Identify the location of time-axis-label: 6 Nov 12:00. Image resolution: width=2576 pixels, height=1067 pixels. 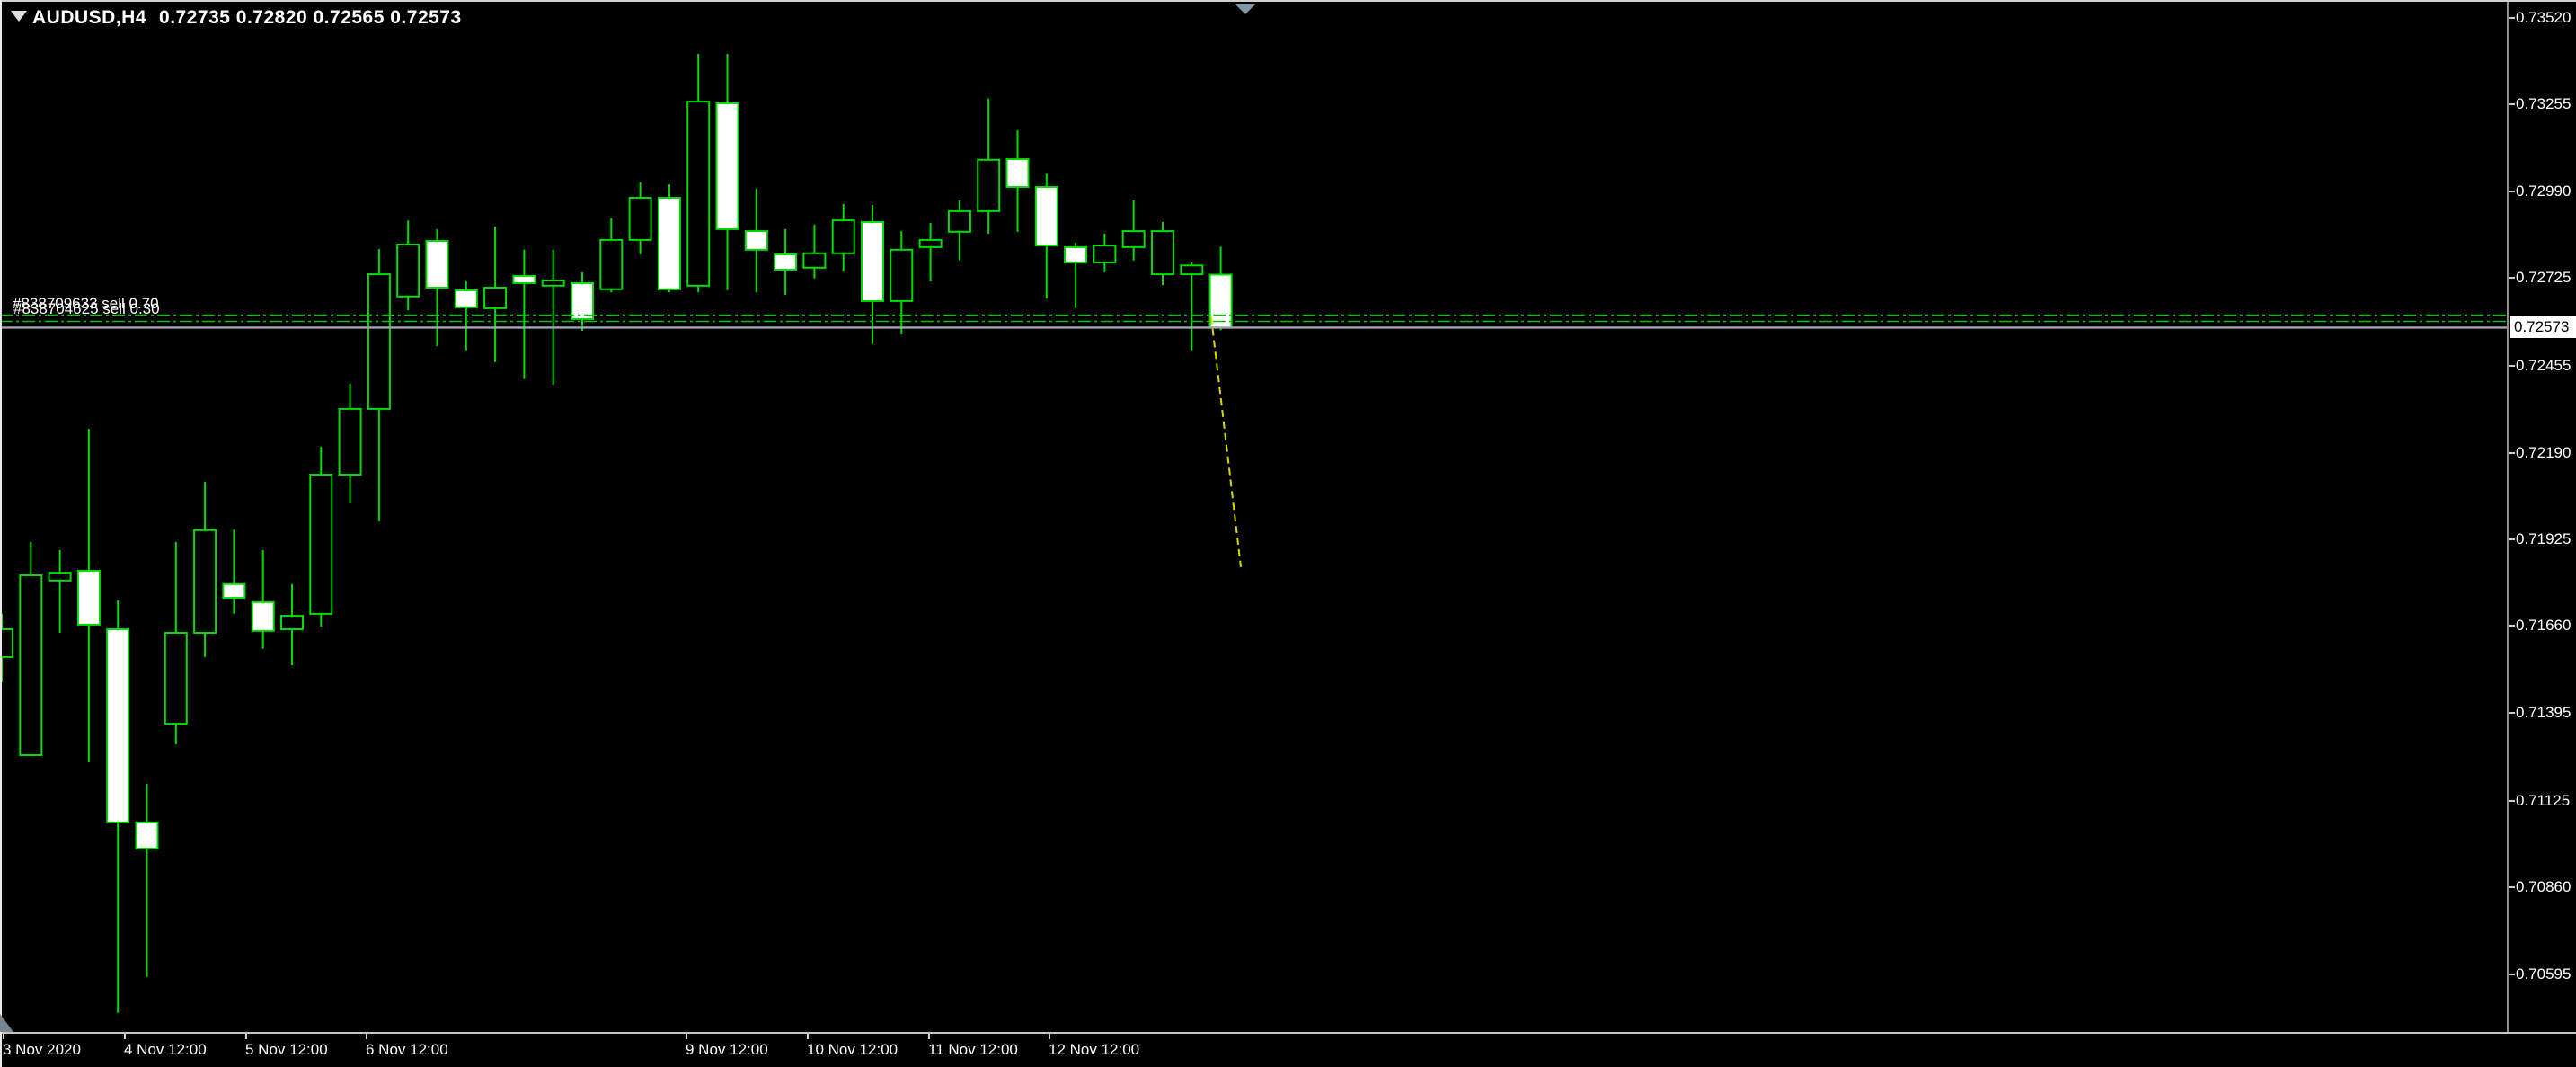
(407, 1049).